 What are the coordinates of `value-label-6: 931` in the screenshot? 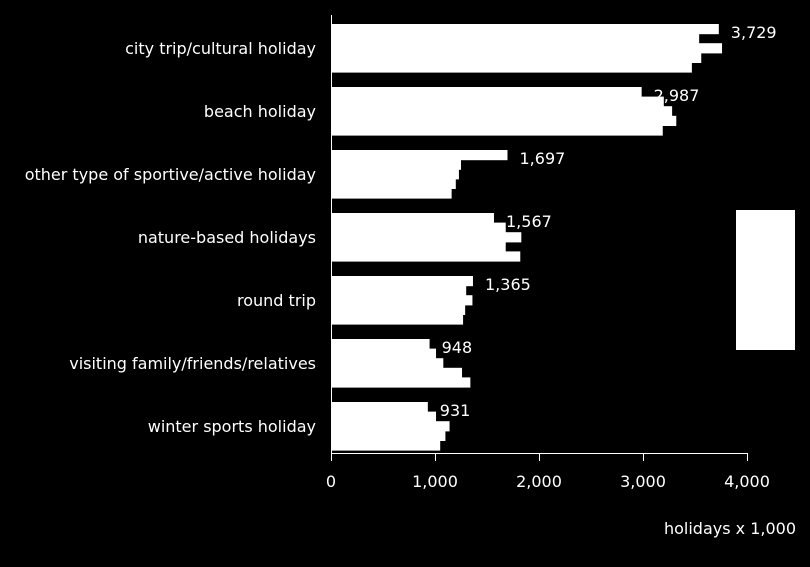 It's located at (455, 410).